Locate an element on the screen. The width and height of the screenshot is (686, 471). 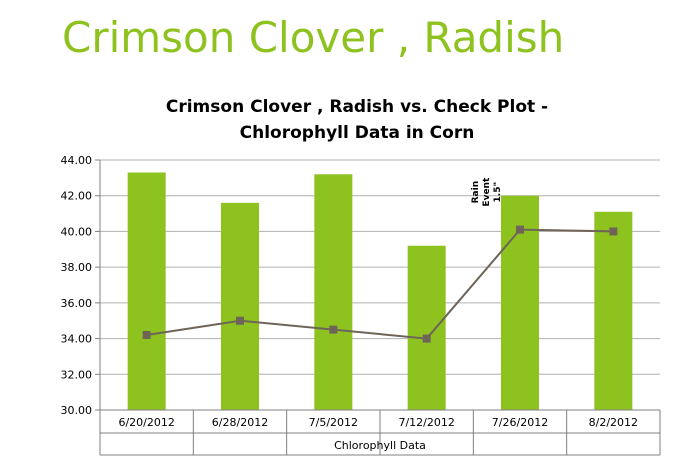
x-tick-label: 6/20/2012 is located at coordinates (146, 422).